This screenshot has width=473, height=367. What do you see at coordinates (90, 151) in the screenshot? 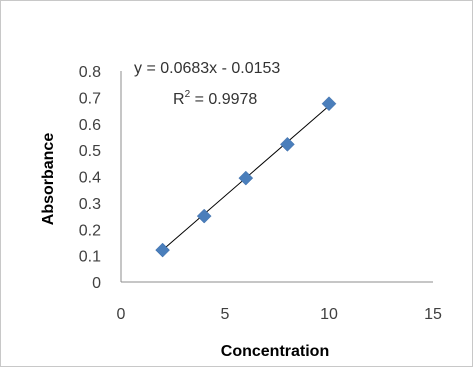
I see `y-tick-label: 0.5` at bounding box center [90, 151].